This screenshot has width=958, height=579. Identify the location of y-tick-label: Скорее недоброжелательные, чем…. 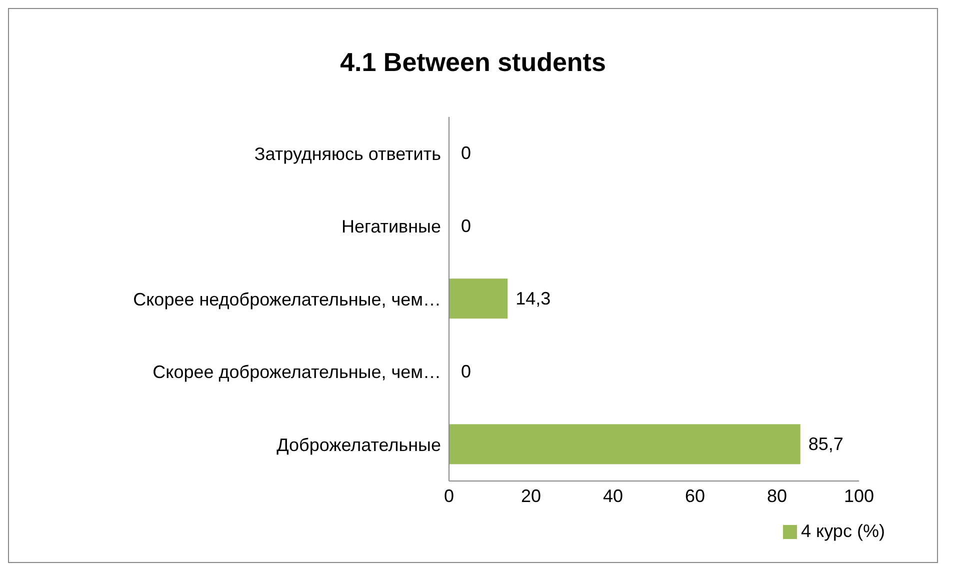
(287, 299).